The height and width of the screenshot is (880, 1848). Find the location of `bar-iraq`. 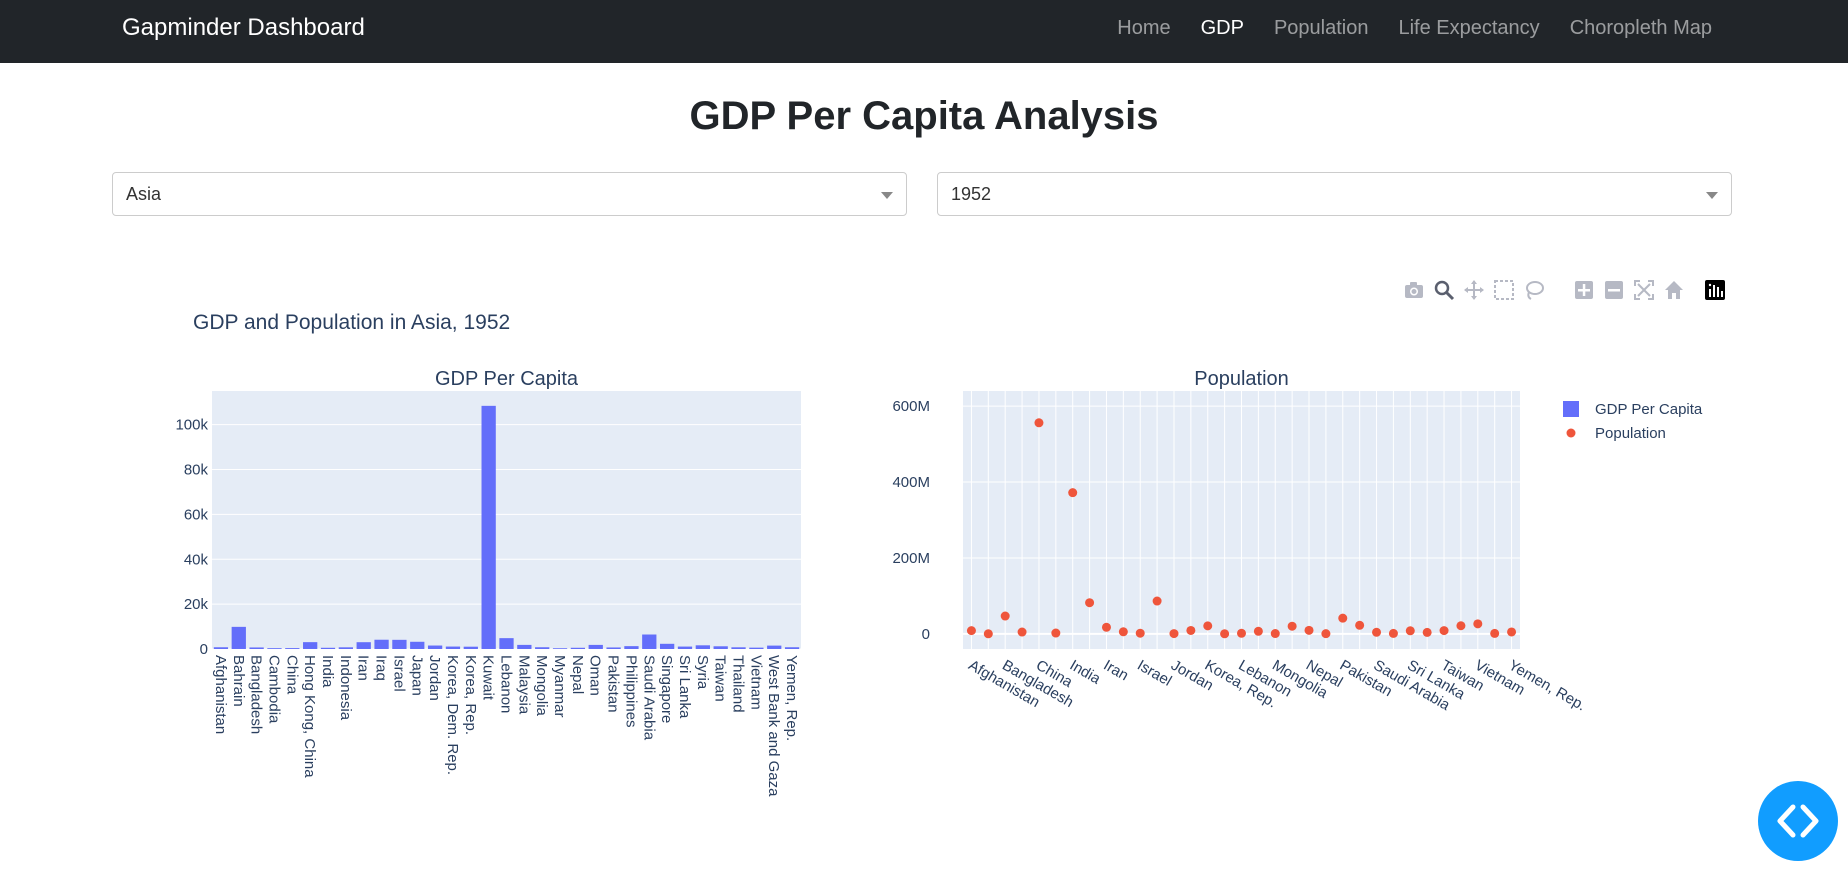

bar-iraq is located at coordinates (381, 644).